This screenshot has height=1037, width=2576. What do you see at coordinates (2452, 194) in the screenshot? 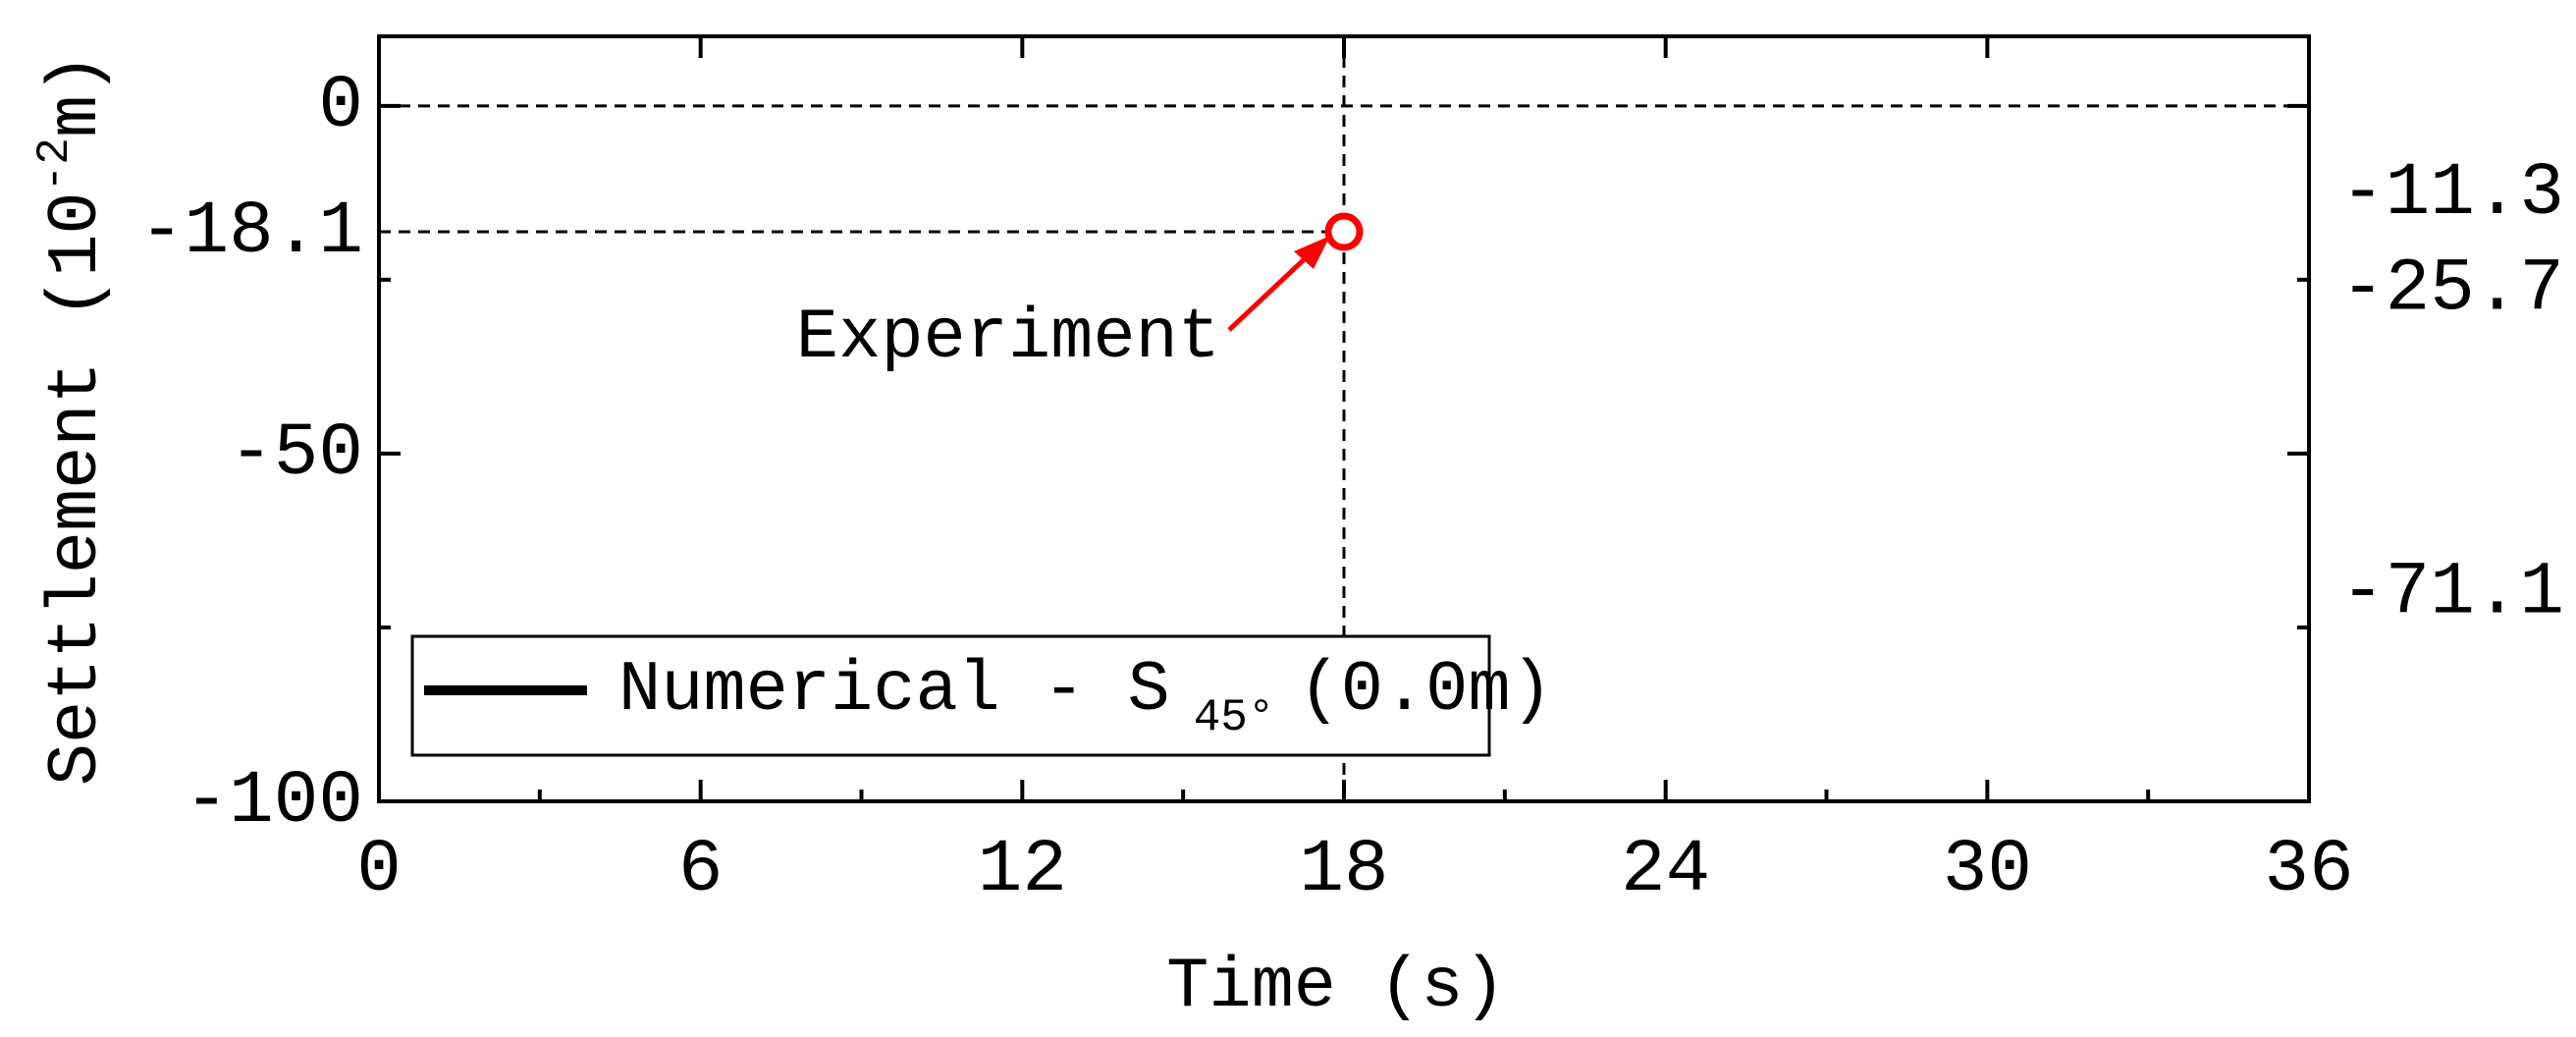
I see `y2-tick-label: -11.3` at bounding box center [2452, 194].